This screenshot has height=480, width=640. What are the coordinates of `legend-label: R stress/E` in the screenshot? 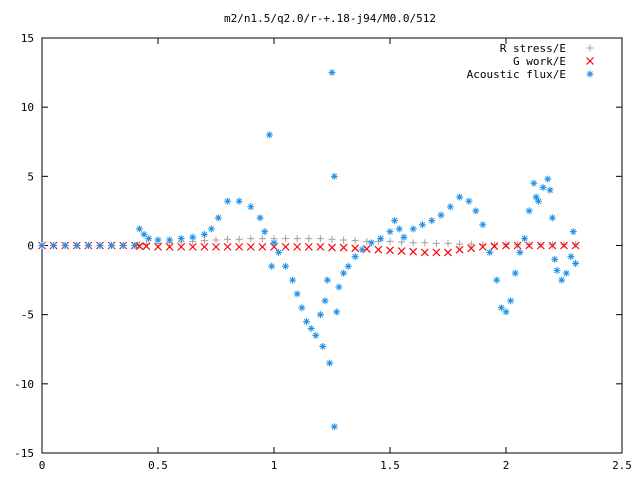 It's located at (533, 48).